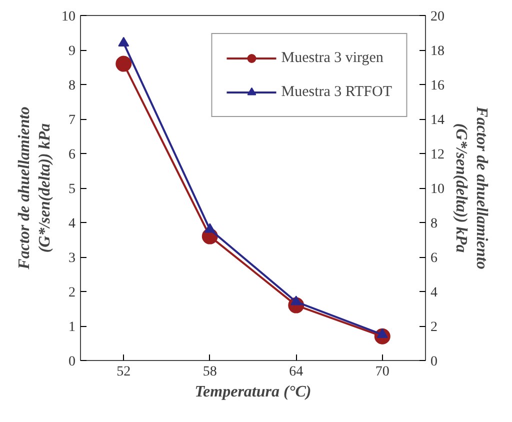 The height and width of the screenshot is (422, 512). What do you see at coordinates (72, 293) in the screenshot?
I see `y-tick-label: 2` at bounding box center [72, 293].